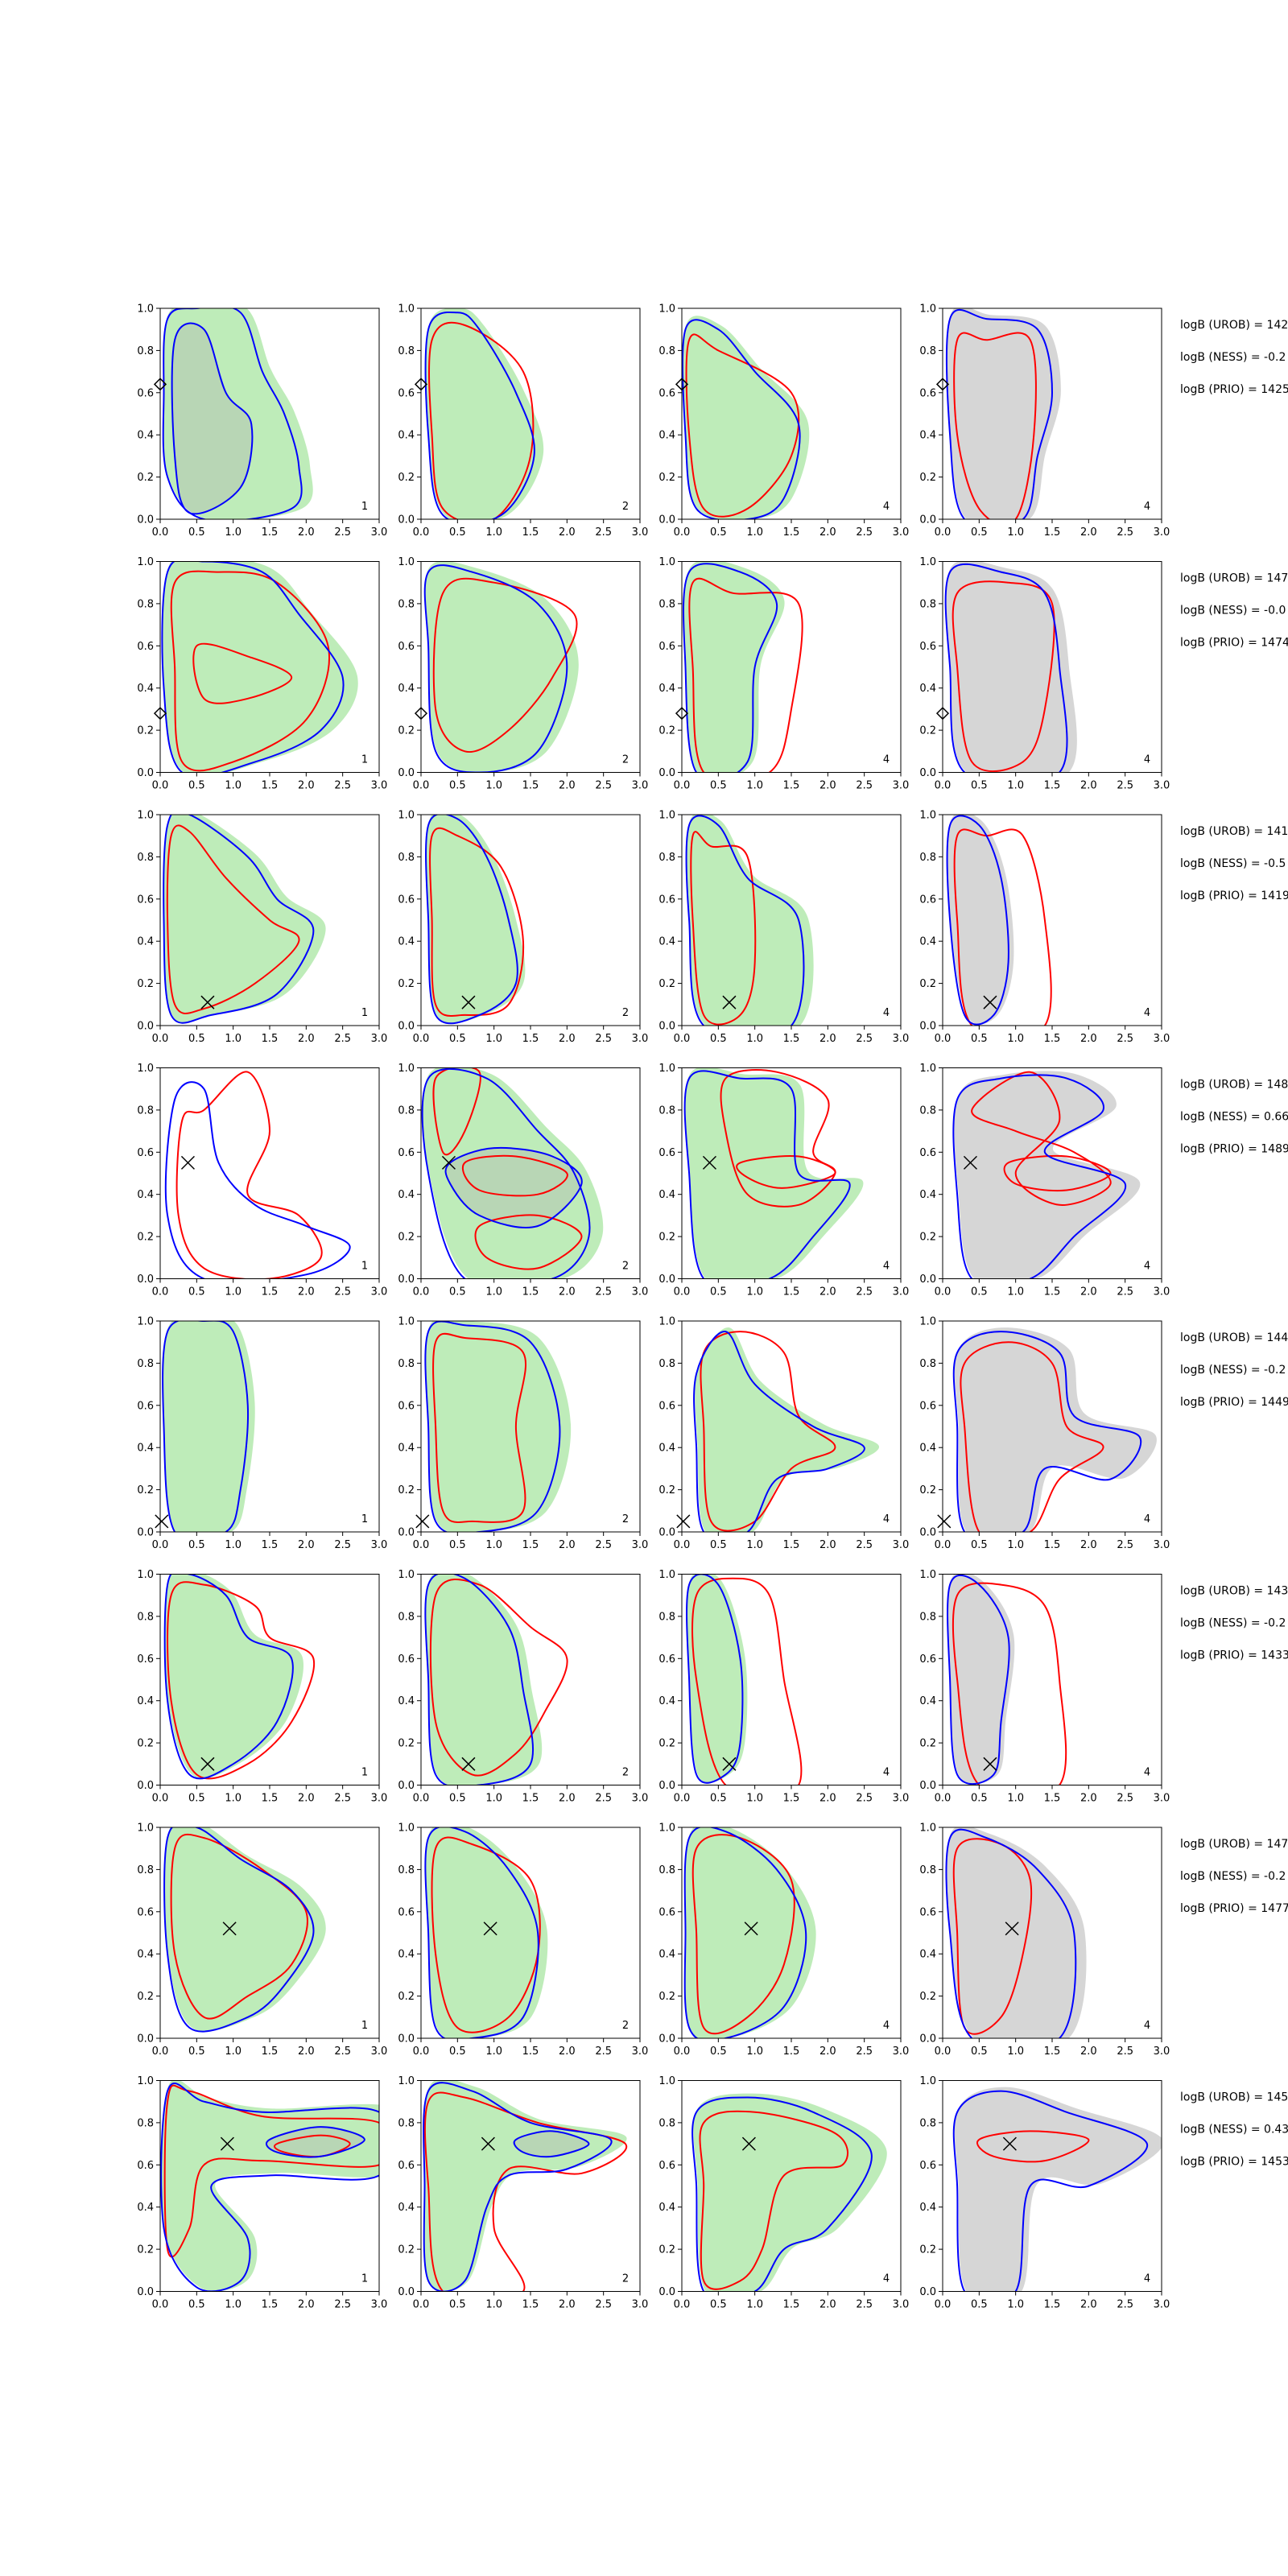 This screenshot has height=2576, width=1288. Describe the element at coordinates (1233, 1370) in the screenshot. I see `logb-annotation: logB (NESS) = -0.2` at that location.